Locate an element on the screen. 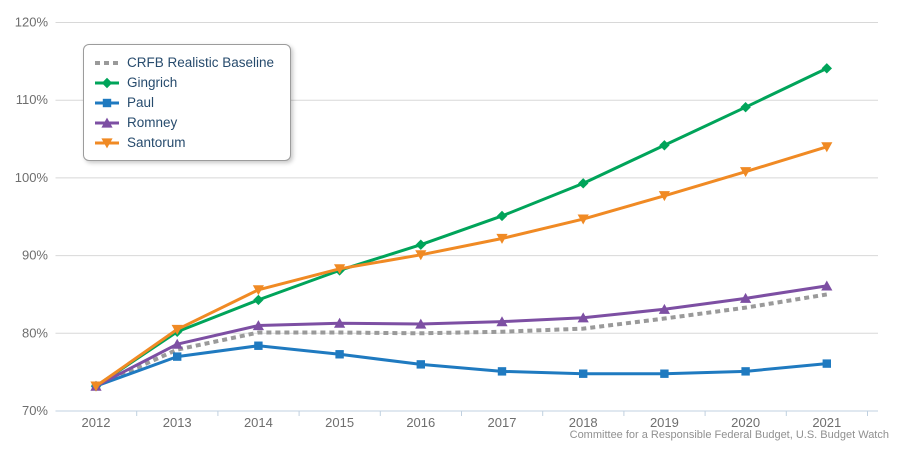 The height and width of the screenshot is (457, 897). x-axis-label: 2016 is located at coordinates (420, 422).